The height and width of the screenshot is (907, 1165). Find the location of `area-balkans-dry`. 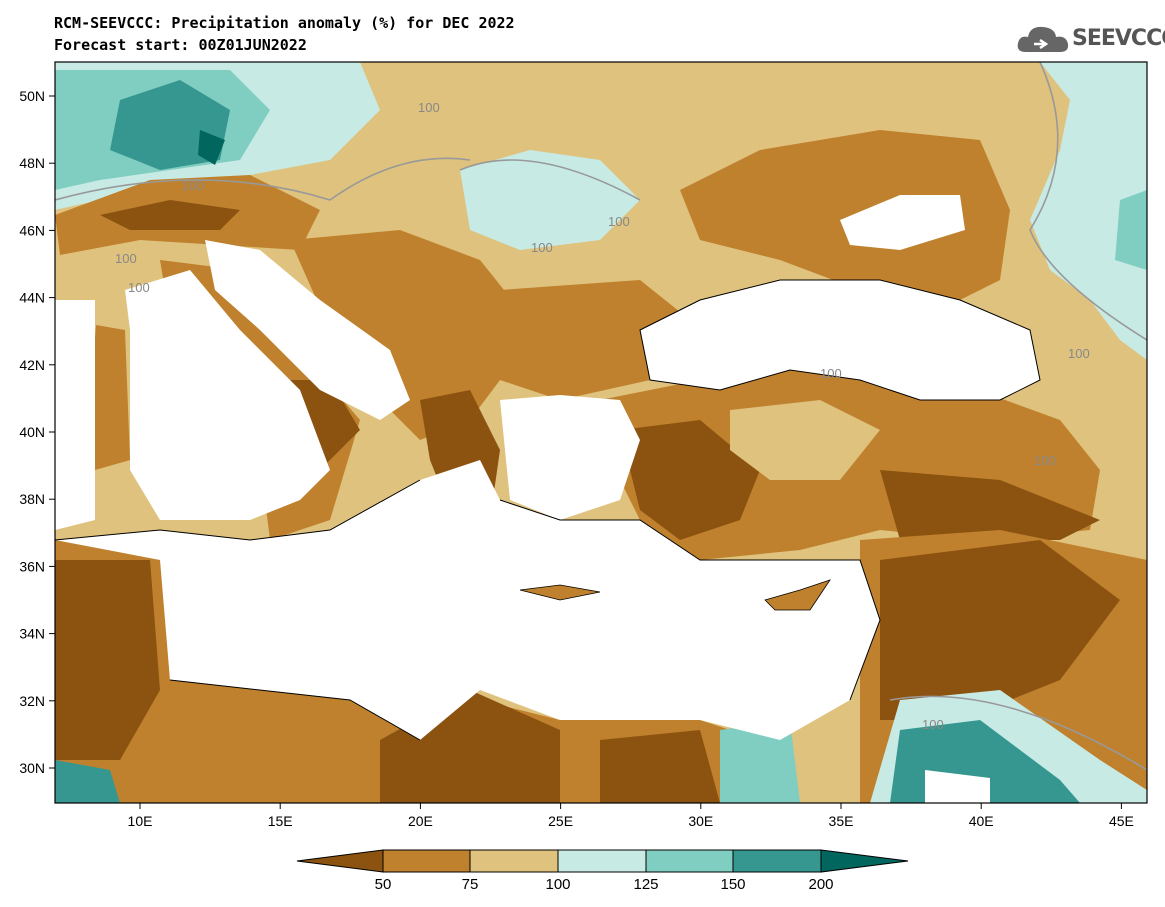

area-balkans-dry is located at coordinates (405, 335).